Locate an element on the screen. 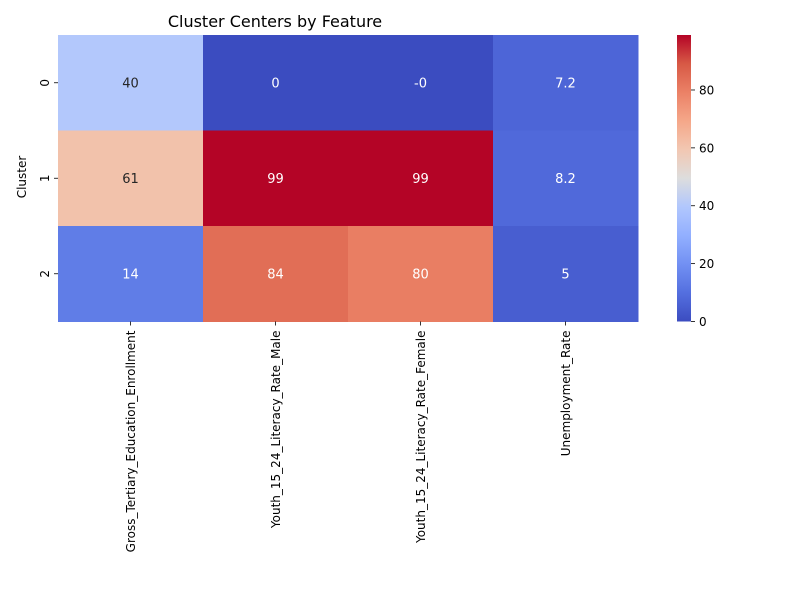 The height and width of the screenshot is (604, 800). chart-title: Cluster Centers by Feature is located at coordinates (275, 21).